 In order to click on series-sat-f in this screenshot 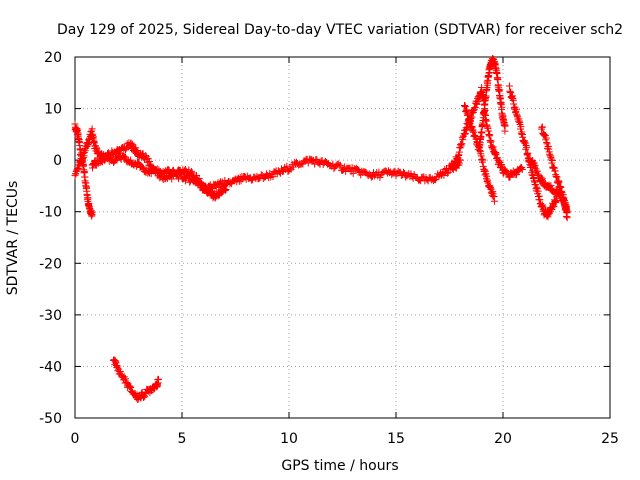, I will do `click(492, 102)`.